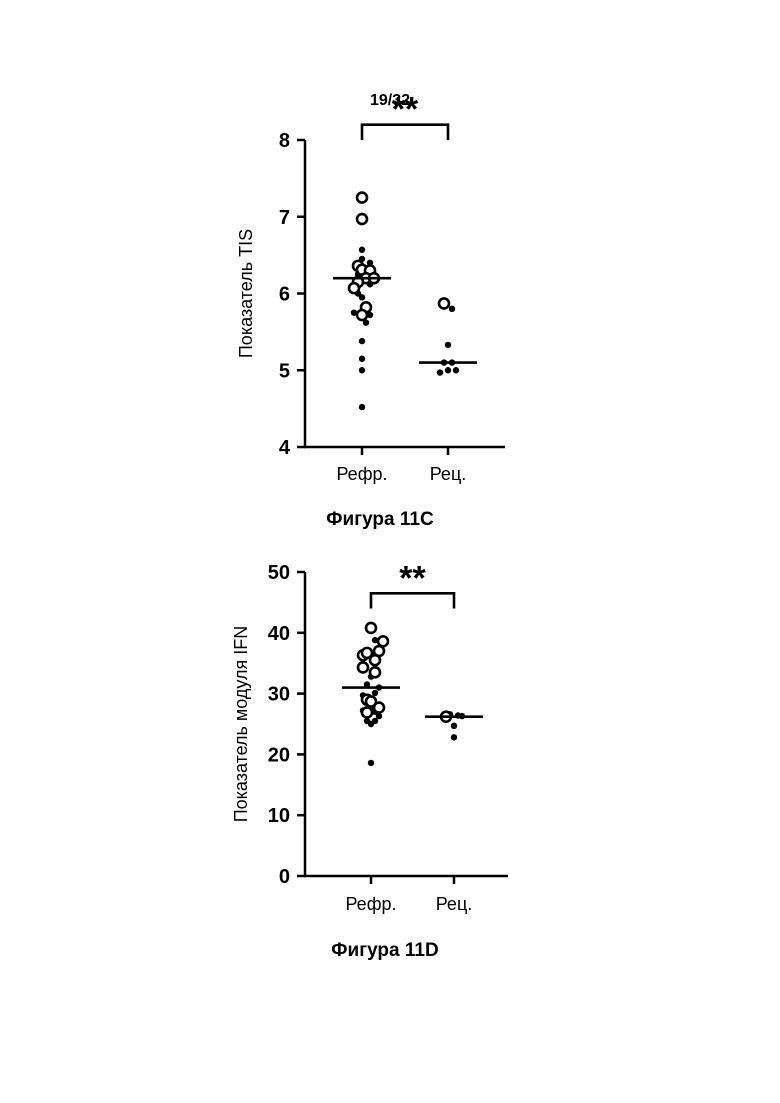 Image resolution: width=780 pixels, height=1103 pixels. Describe the element at coordinates (279, 634) in the screenshot. I see `y-tick-label: 40` at that location.